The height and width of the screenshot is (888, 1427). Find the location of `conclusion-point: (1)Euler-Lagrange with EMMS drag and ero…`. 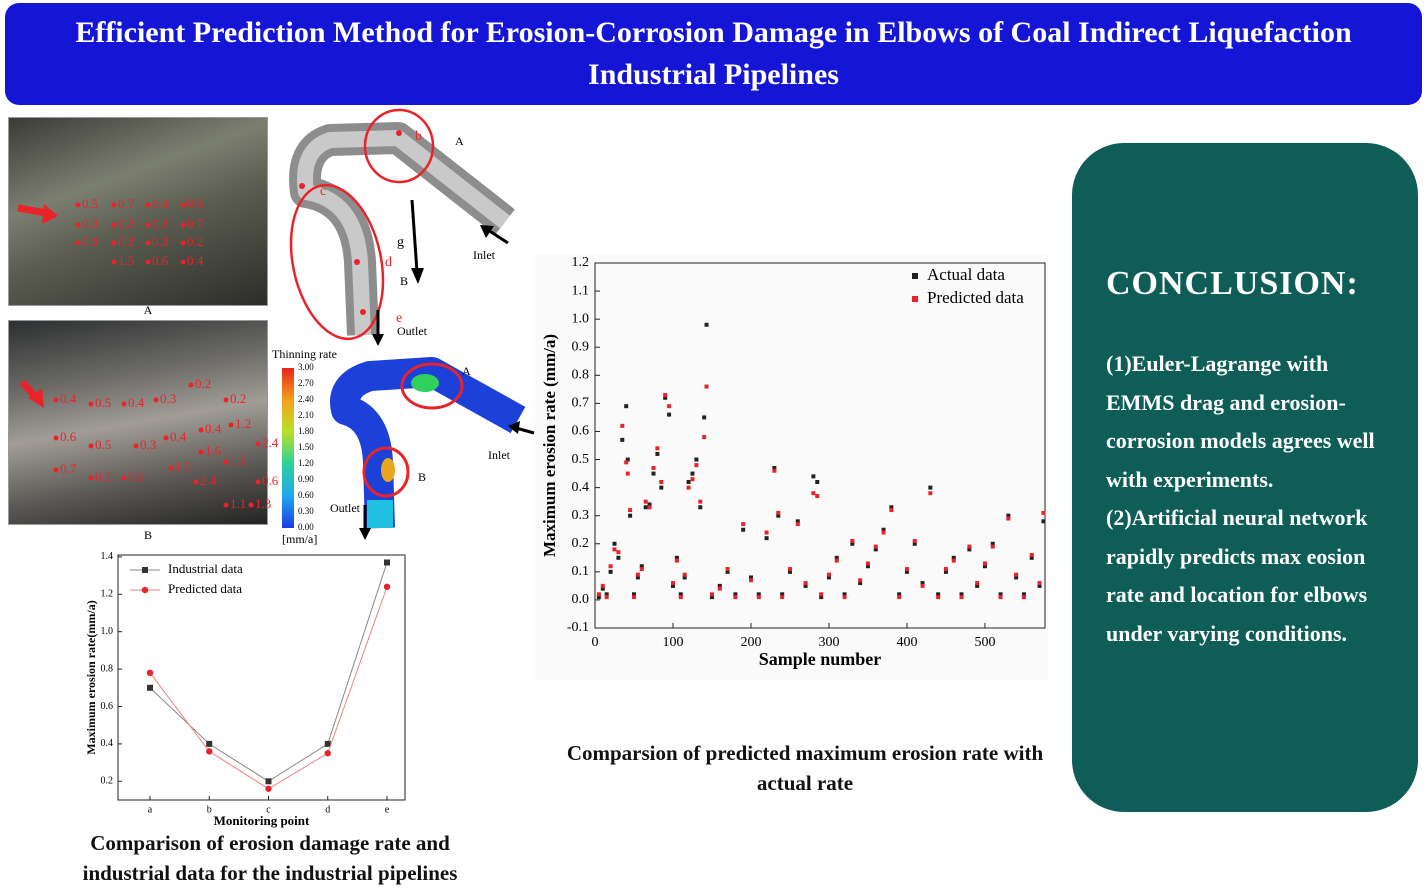

conclusion-point: (1)Euler-Lagrange with EMMS drag and ero… is located at coordinates (1240, 421).